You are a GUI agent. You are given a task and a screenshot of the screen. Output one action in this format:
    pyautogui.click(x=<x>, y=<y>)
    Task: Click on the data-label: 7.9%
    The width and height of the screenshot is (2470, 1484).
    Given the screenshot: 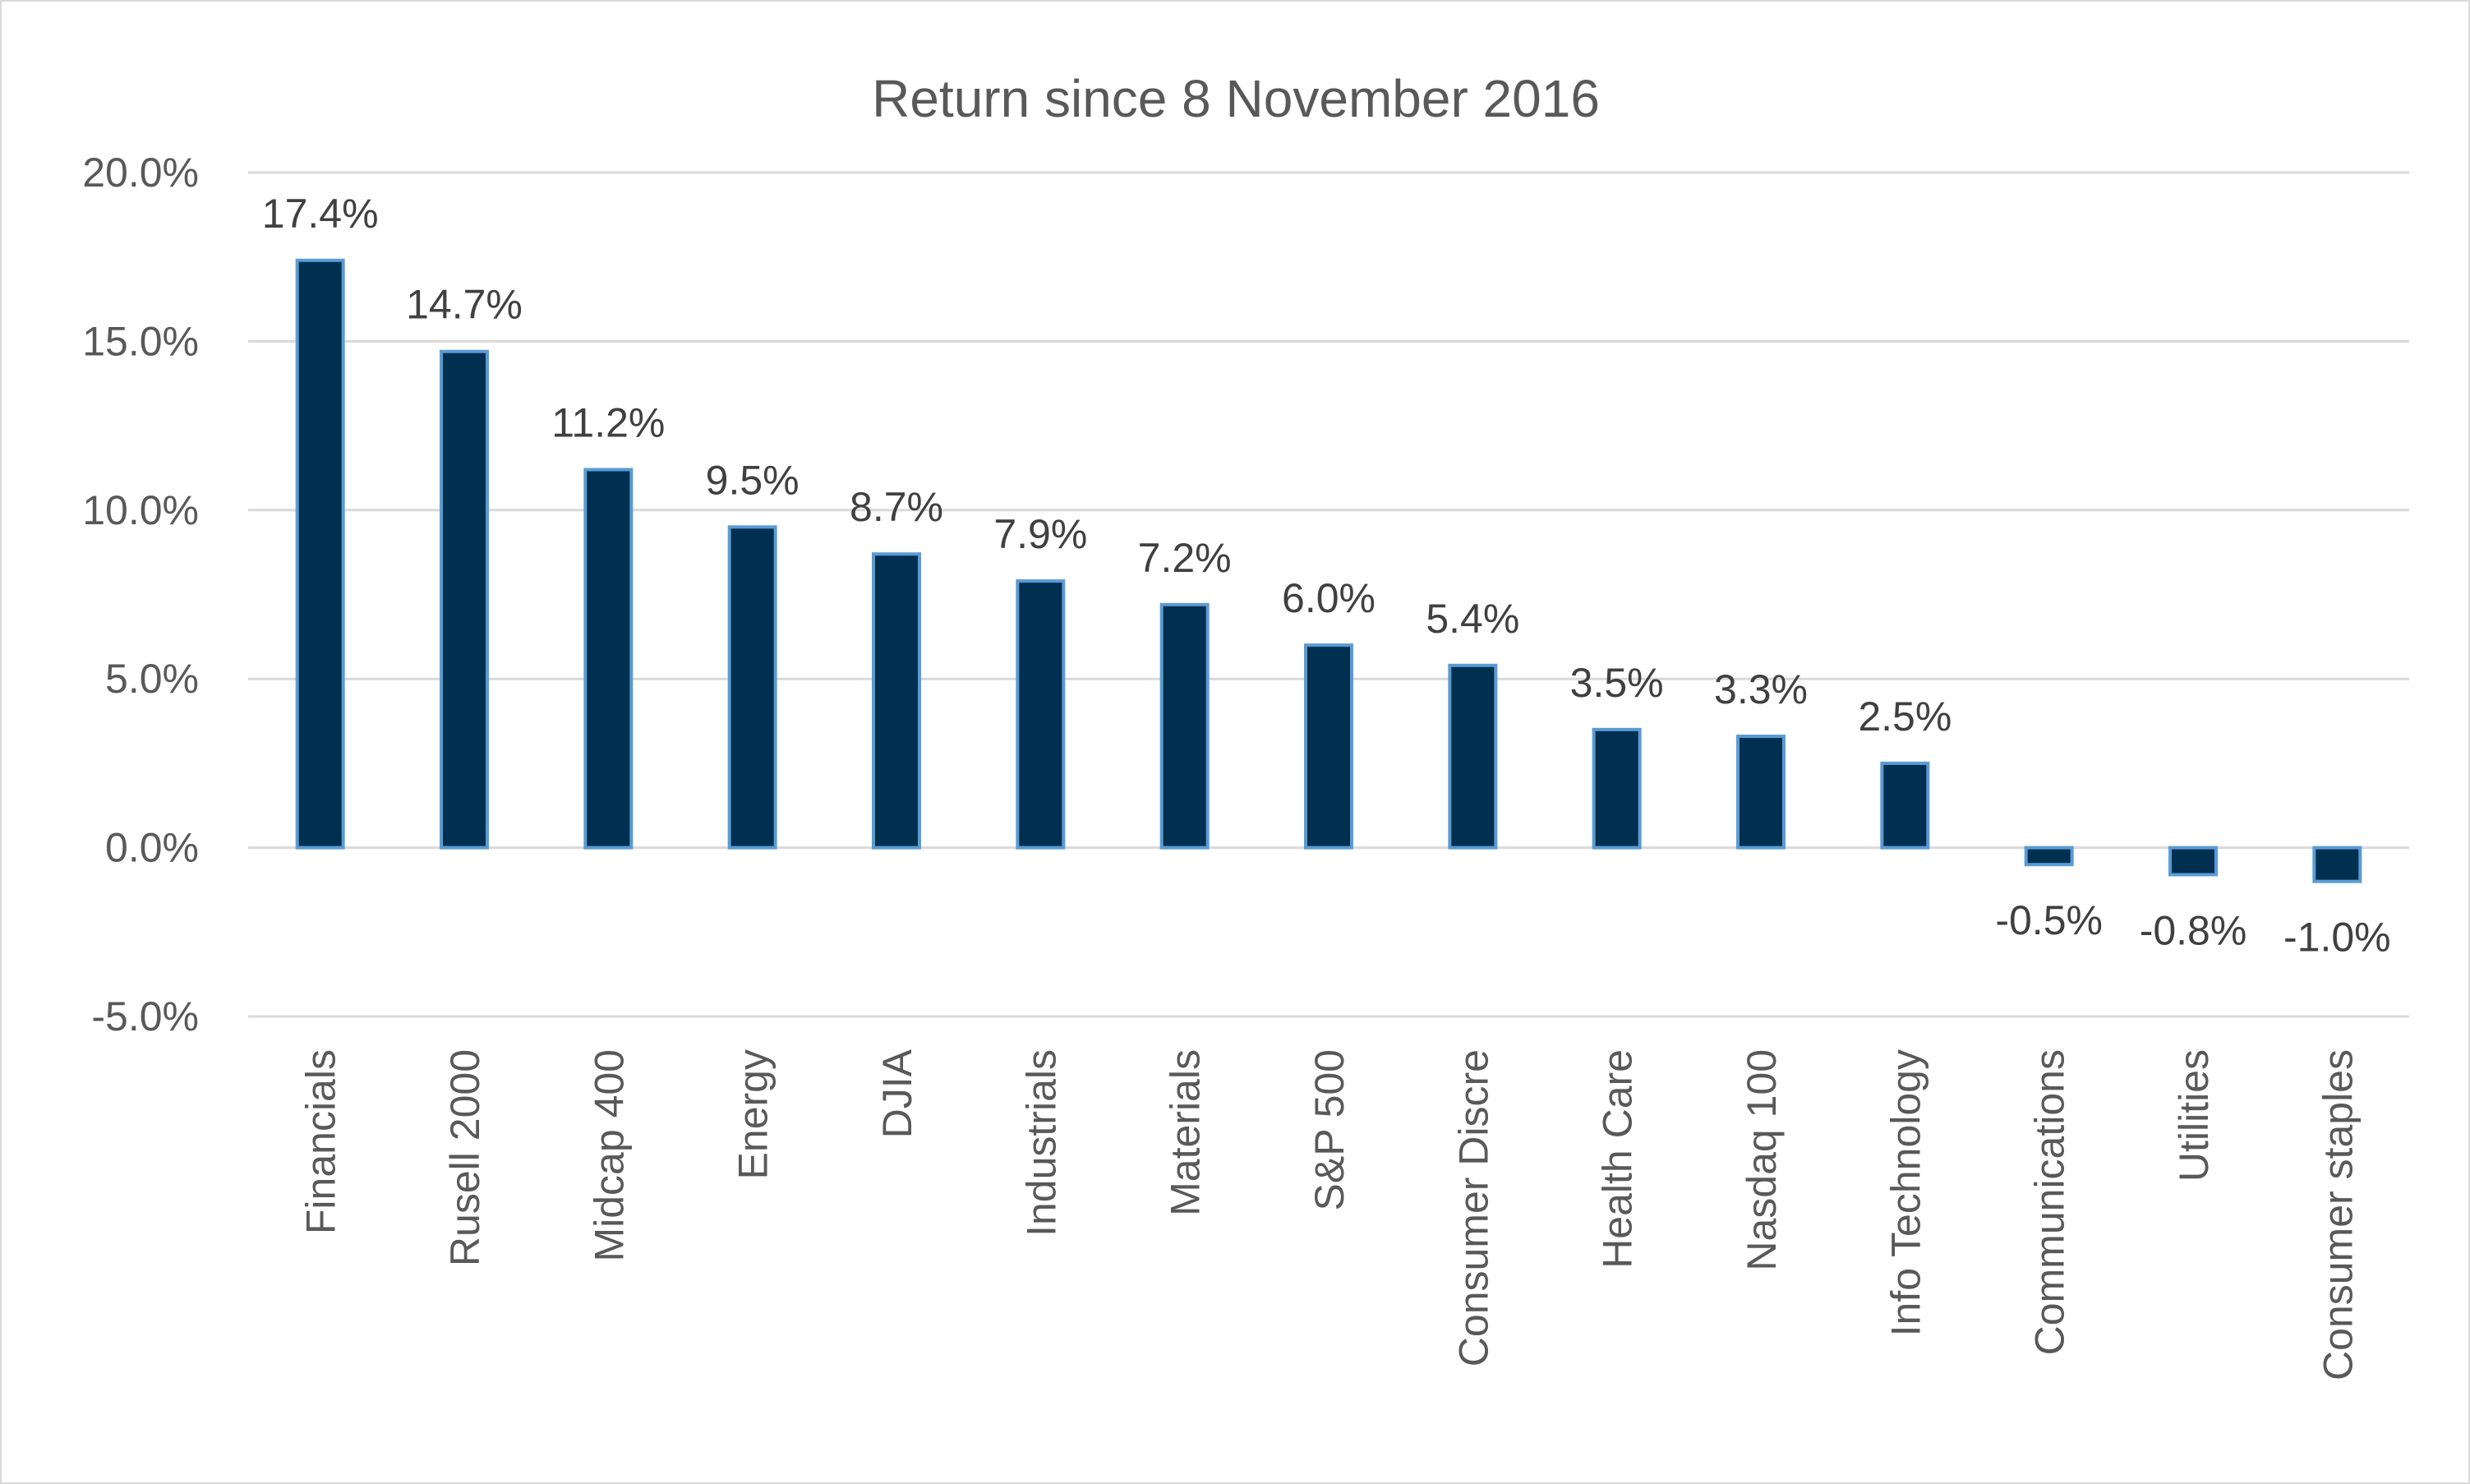 What is the action you would take?
    pyautogui.click(x=1040, y=534)
    